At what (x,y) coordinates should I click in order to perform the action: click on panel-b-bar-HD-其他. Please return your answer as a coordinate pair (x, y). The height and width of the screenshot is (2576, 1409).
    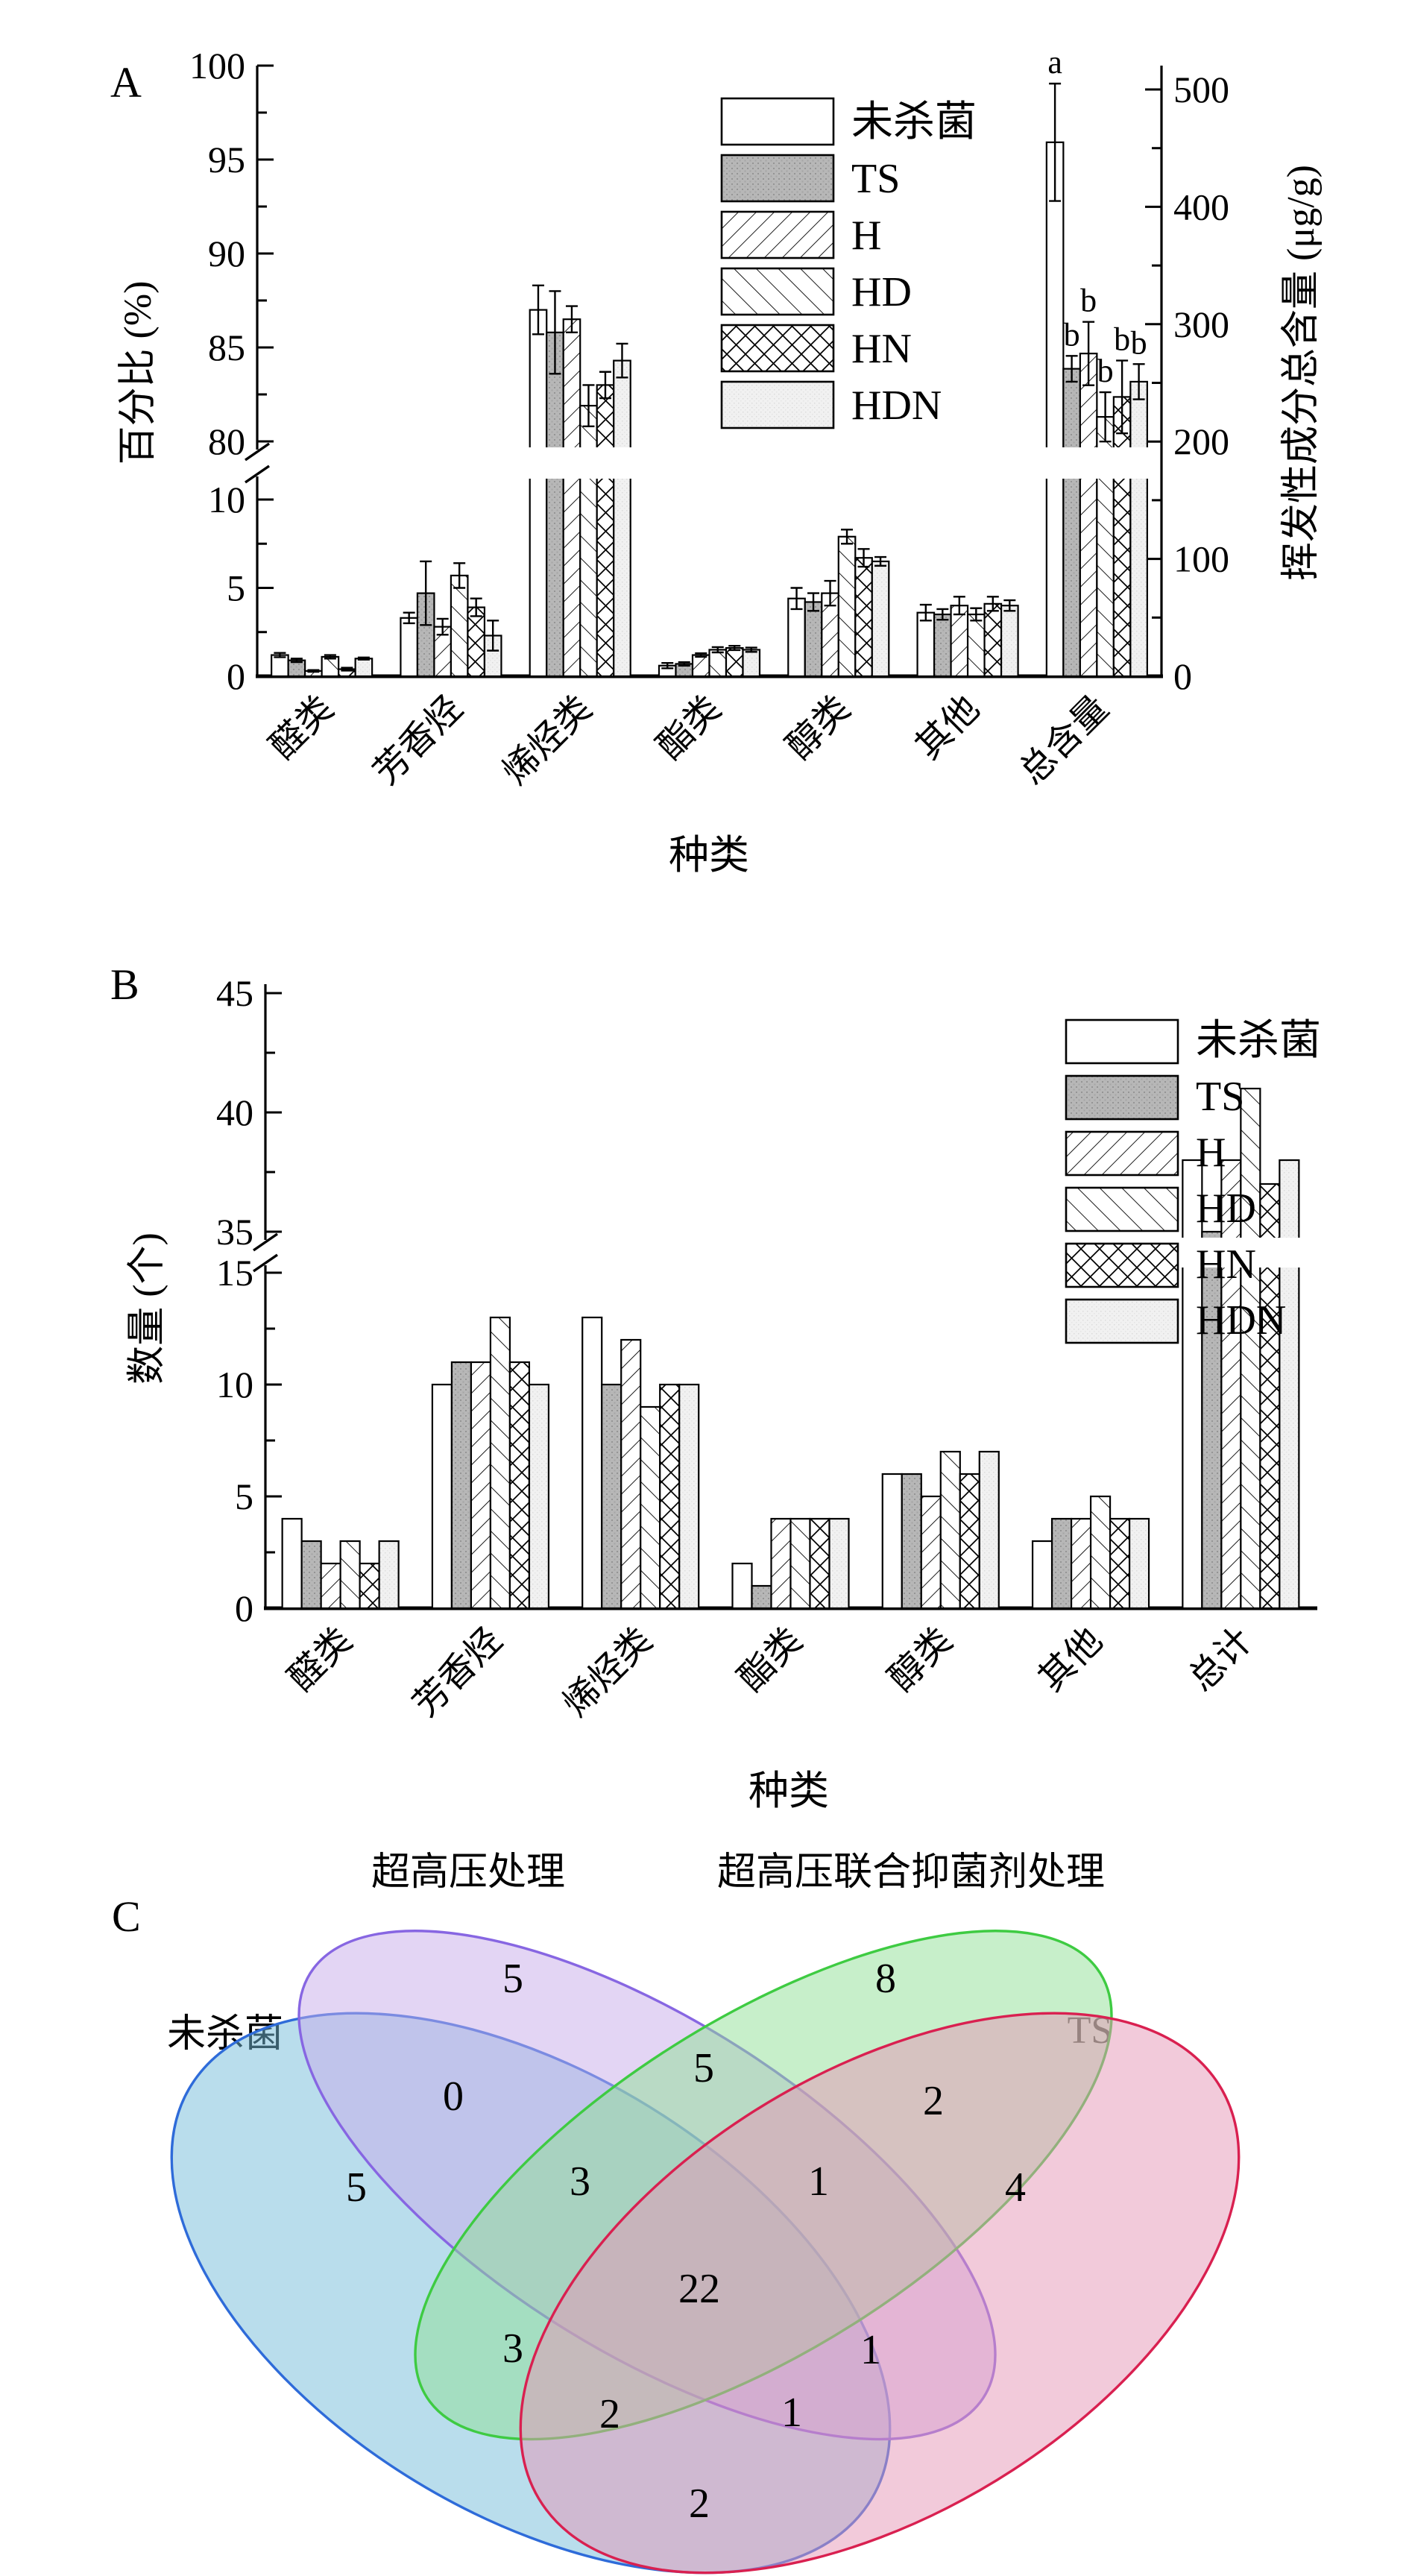
    Looking at the image, I should click on (1100, 1552).